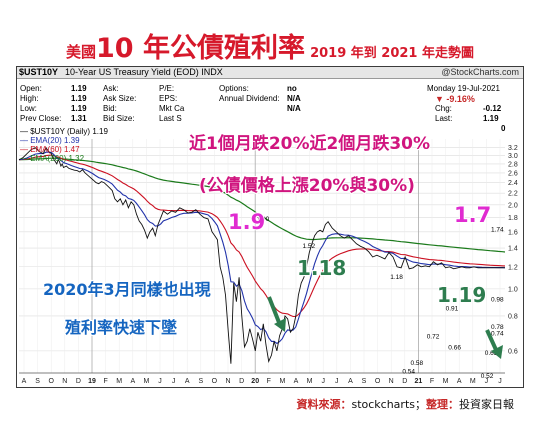 The height and width of the screenshot is (423, 540). I want to click on y-tick-label: 1.6, so click(513, 232).